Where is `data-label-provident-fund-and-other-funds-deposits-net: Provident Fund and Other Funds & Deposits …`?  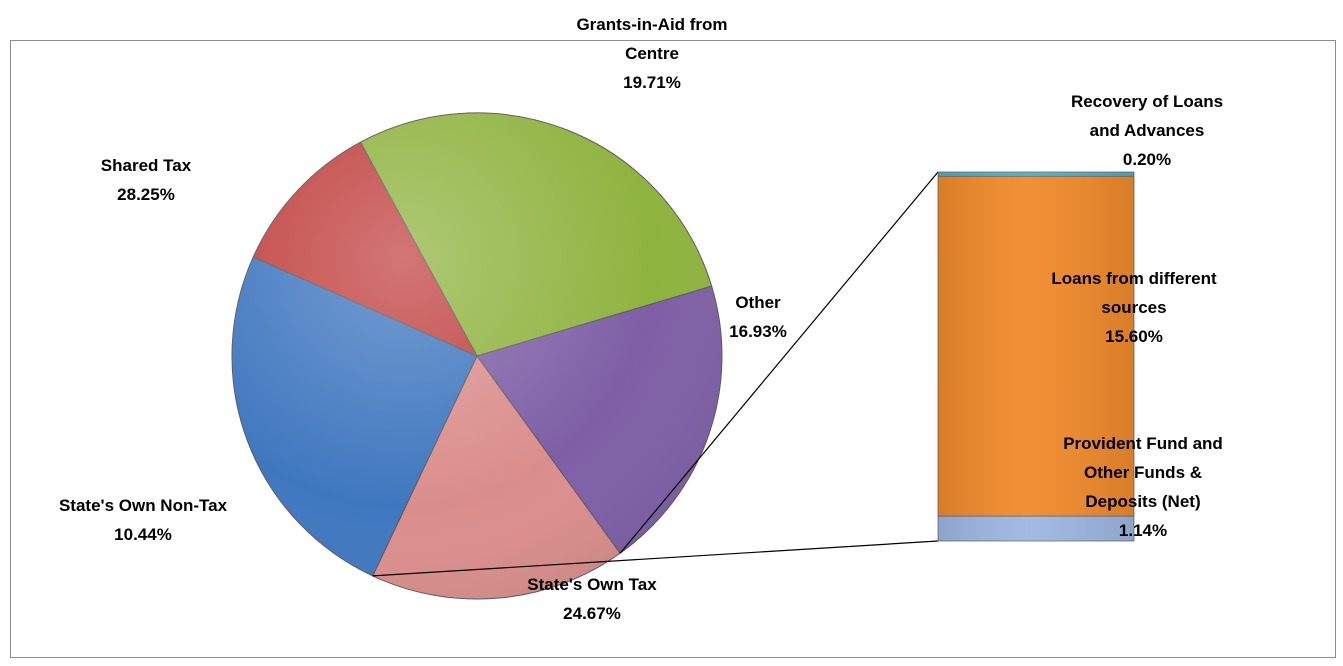
data-label-provident-fund-and-other-funds-deposits-net: Provident Fund and Other Funds & Deposits … is located at coordinates (1143, 487).